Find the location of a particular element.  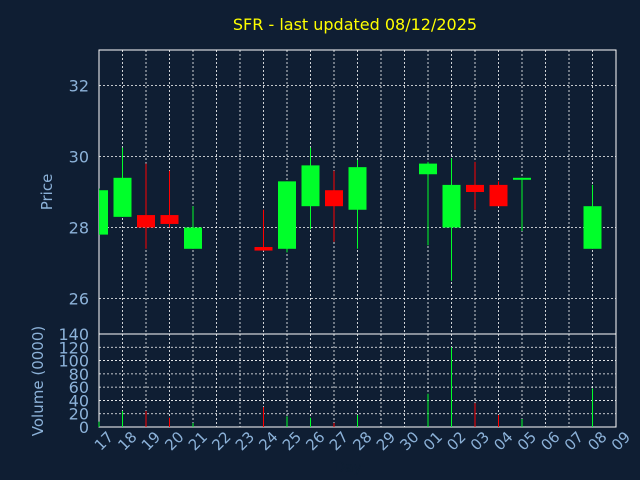

x-tick-label: 01 is located at coordinates (433, 441).